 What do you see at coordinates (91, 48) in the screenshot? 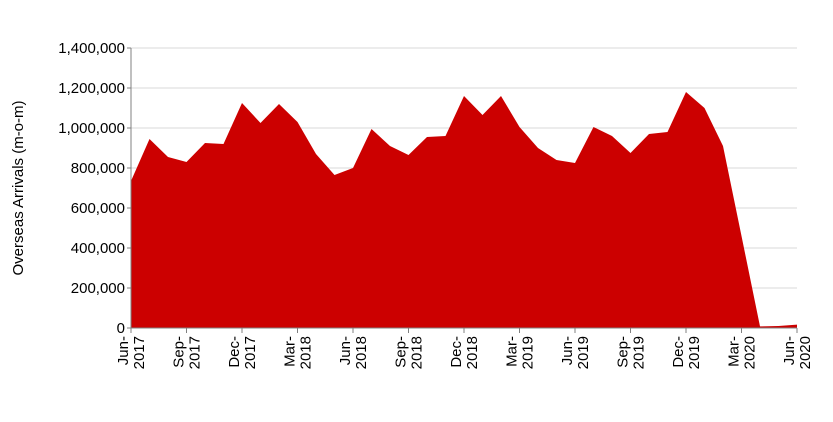
I see `y-tick-label: 1,400,000` at bounding box center [91, 48].